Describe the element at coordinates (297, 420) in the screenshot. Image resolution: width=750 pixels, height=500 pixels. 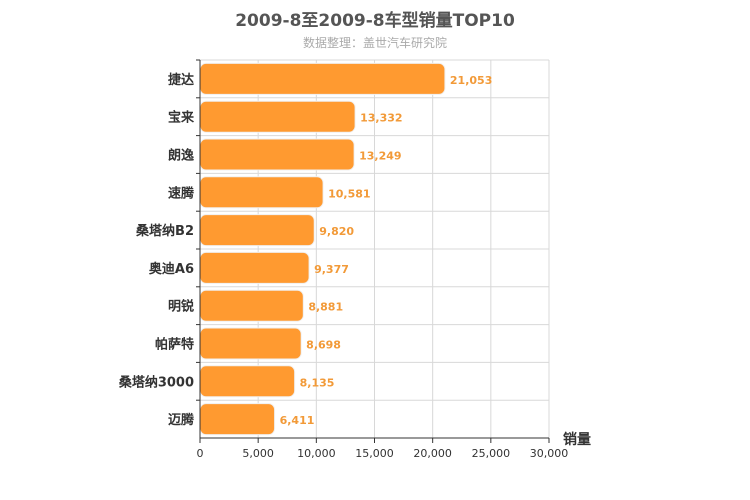
I see `data-label: 6,411` at that location.